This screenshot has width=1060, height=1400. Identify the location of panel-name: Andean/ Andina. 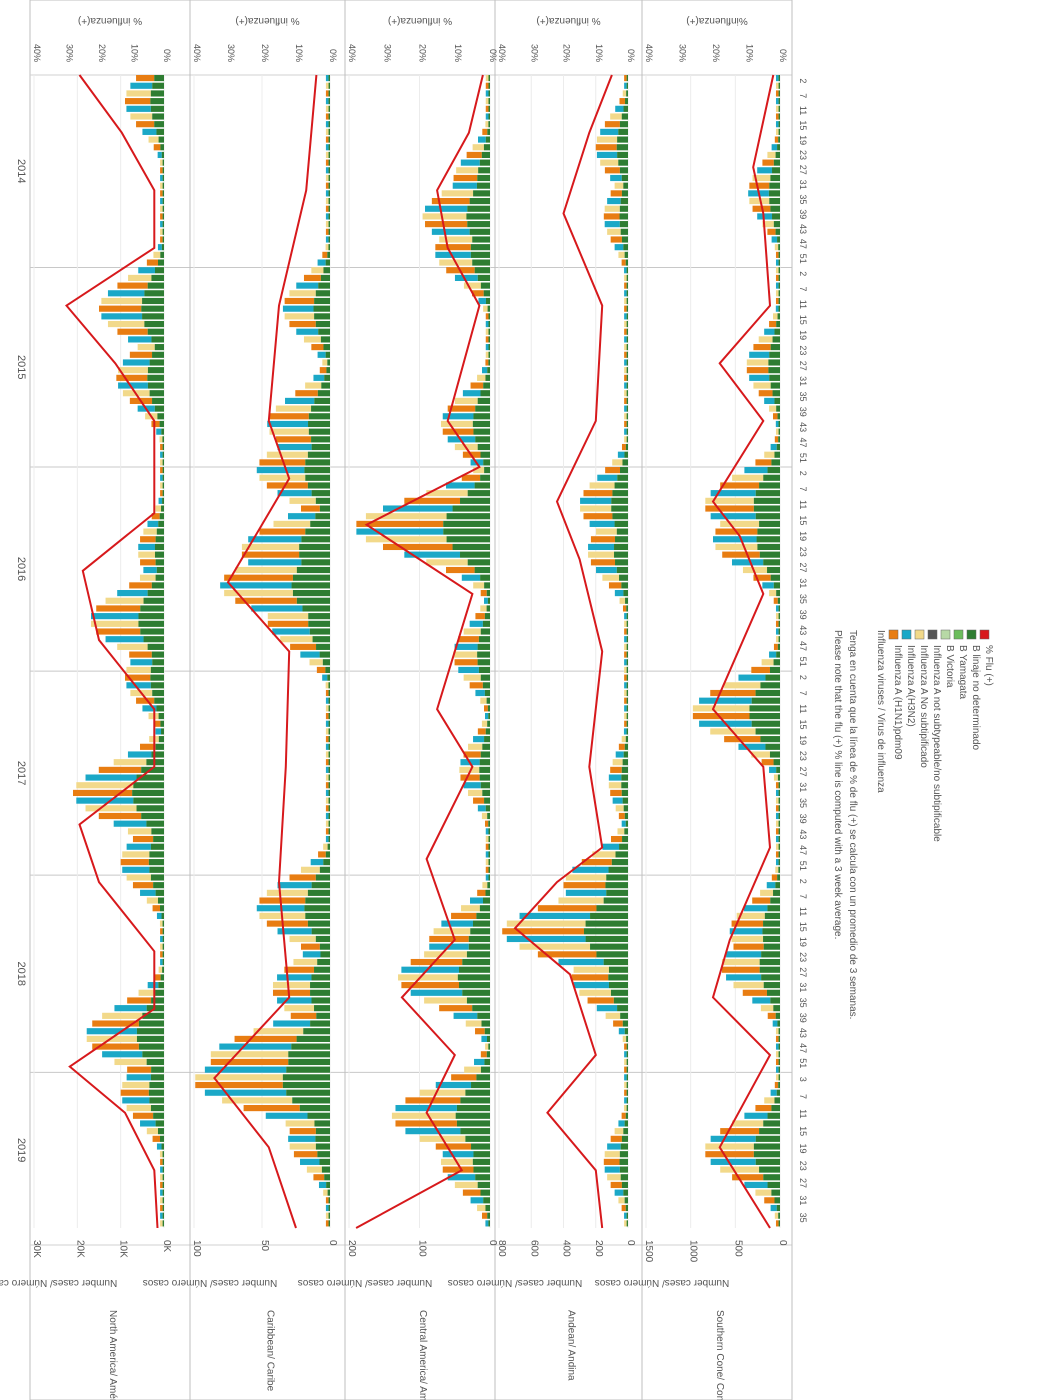
(571, 1345).